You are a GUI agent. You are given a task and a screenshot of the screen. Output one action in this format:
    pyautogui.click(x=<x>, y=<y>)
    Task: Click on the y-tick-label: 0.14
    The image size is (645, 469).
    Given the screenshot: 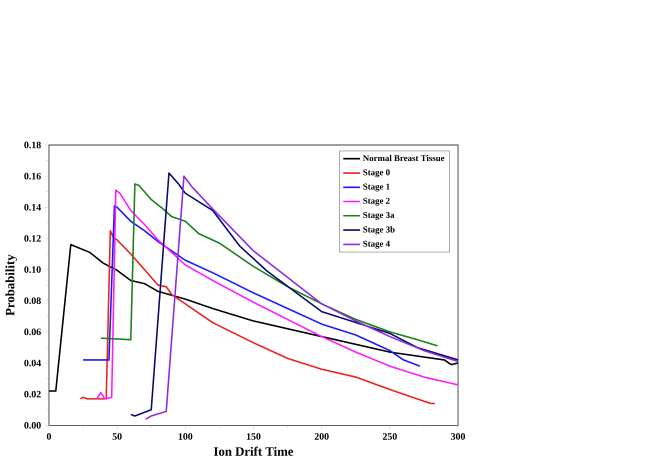 What is the action you would take?
    pyautogui.click(x=32, y=207)
    